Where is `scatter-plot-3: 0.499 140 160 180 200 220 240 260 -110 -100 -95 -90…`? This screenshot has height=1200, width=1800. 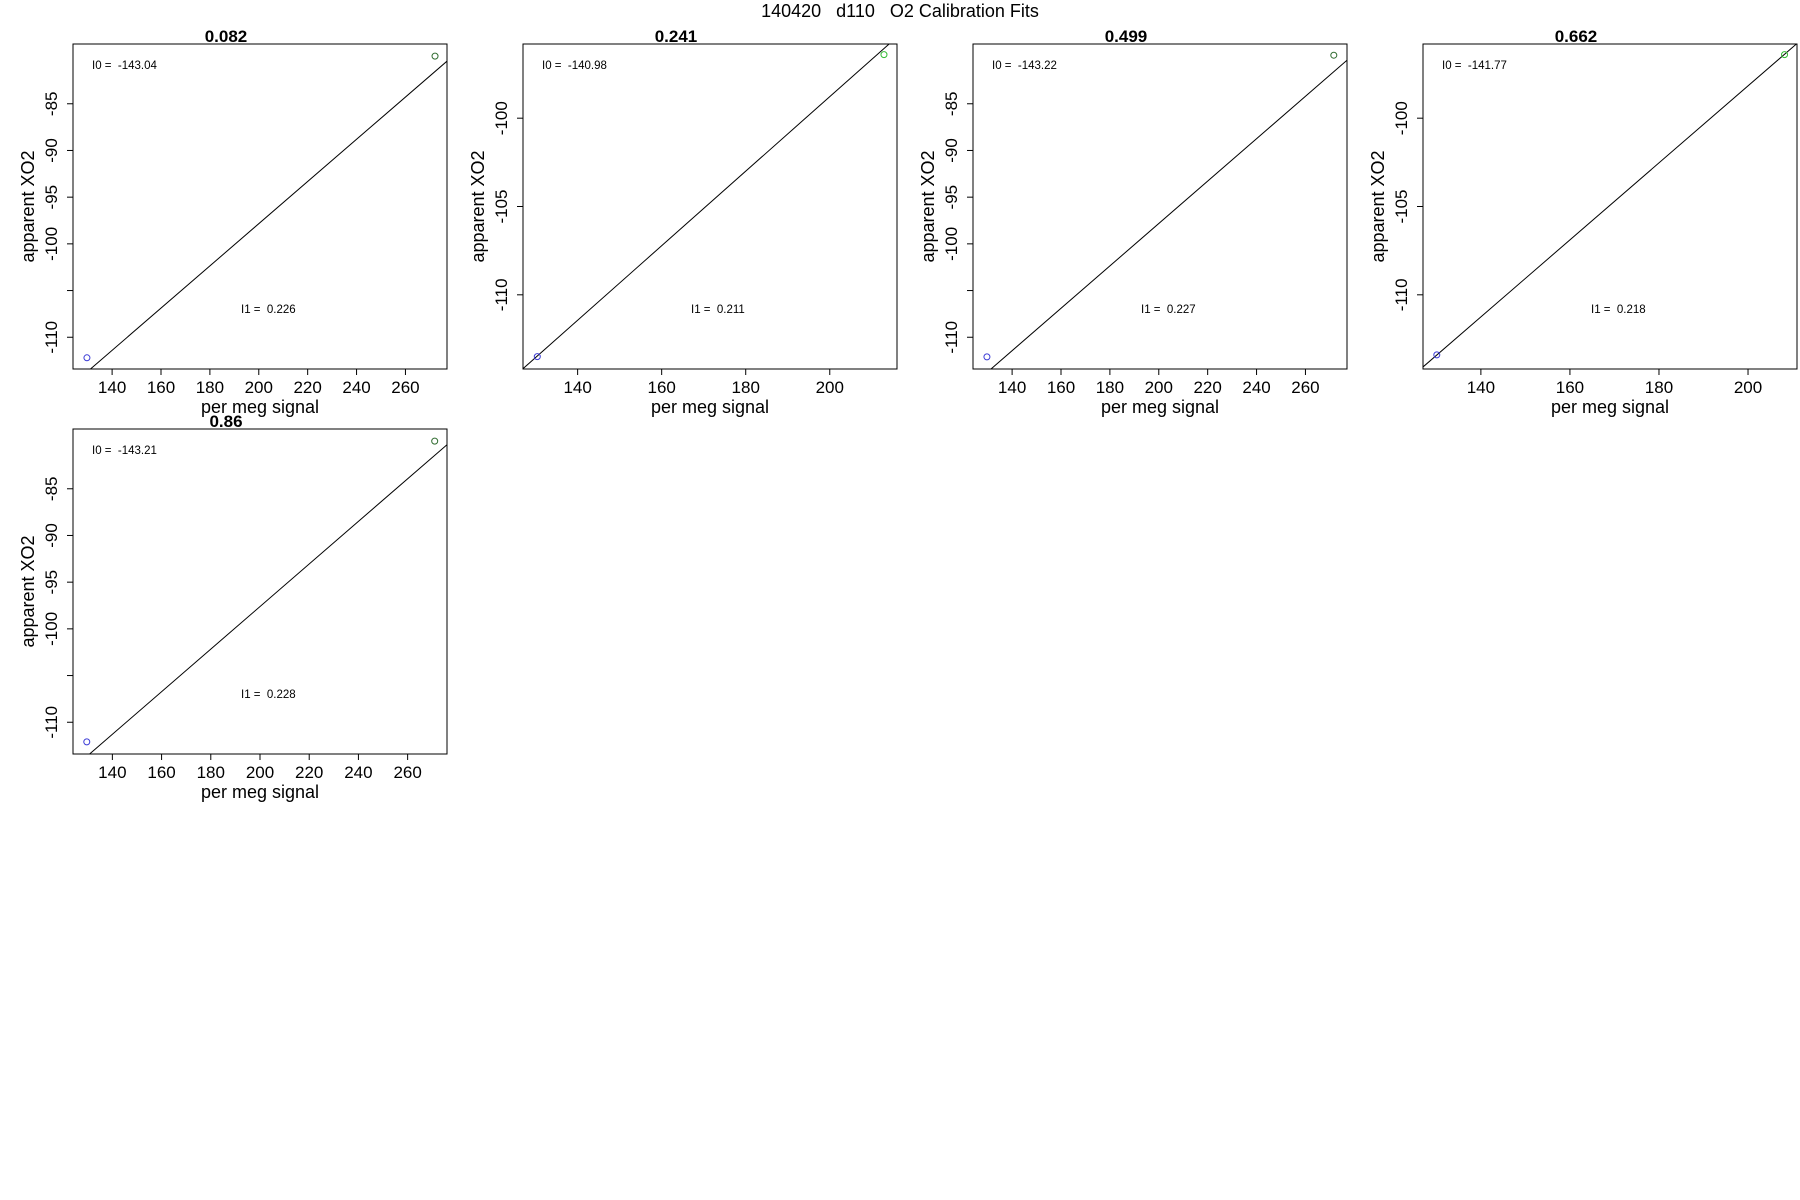 scatter-plot-3: 0.499 140 160 180 200 220 240 260 -110 -100 -95 -90… is located at coordinates (1133, 222).